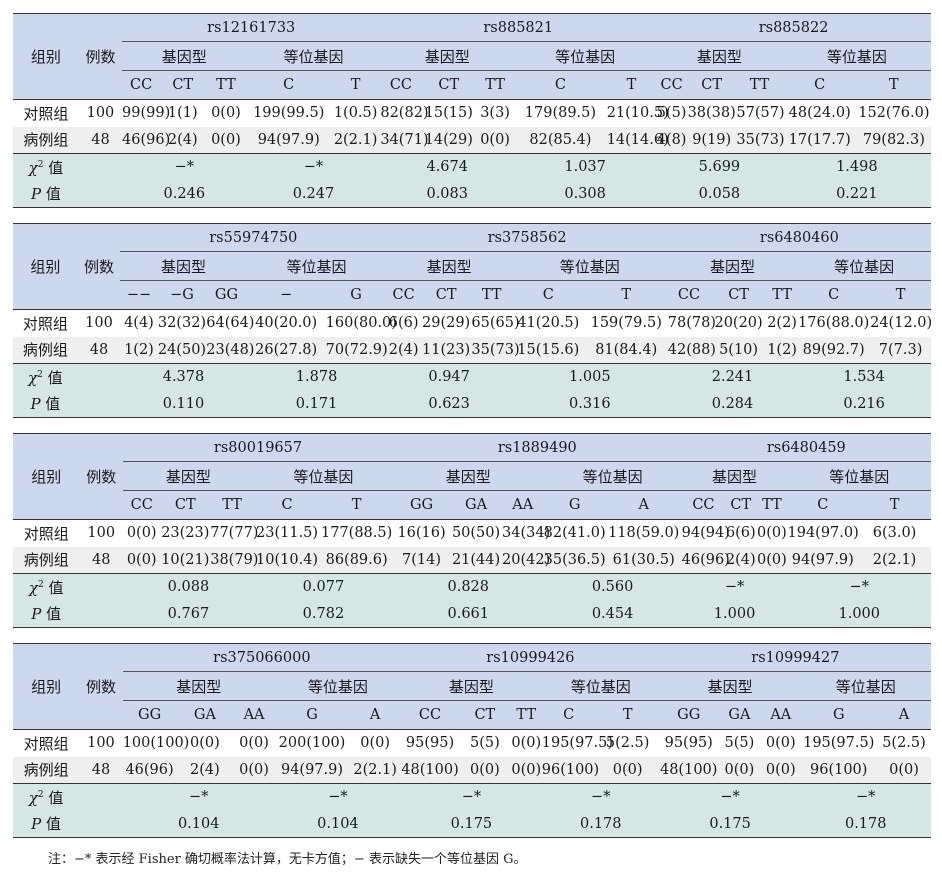 This screenshot has width=942, height=877. What do you see at coordinates (101, 533) in the screenshot?
I see `control-count: 100` at bounding box center [101, 533].